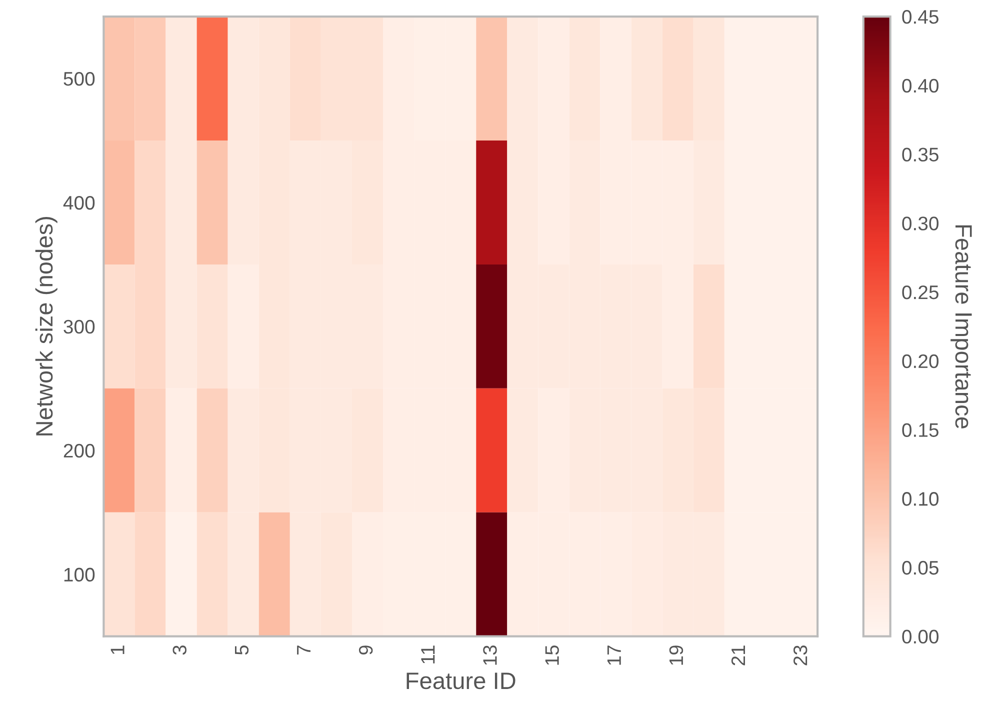 This screenshot has width=997, height=719. What do you see at coordinates (46, 326) in the screenshot?
I see `y-axis-title: Network size (nodes)` at bounding box center [46, 326].